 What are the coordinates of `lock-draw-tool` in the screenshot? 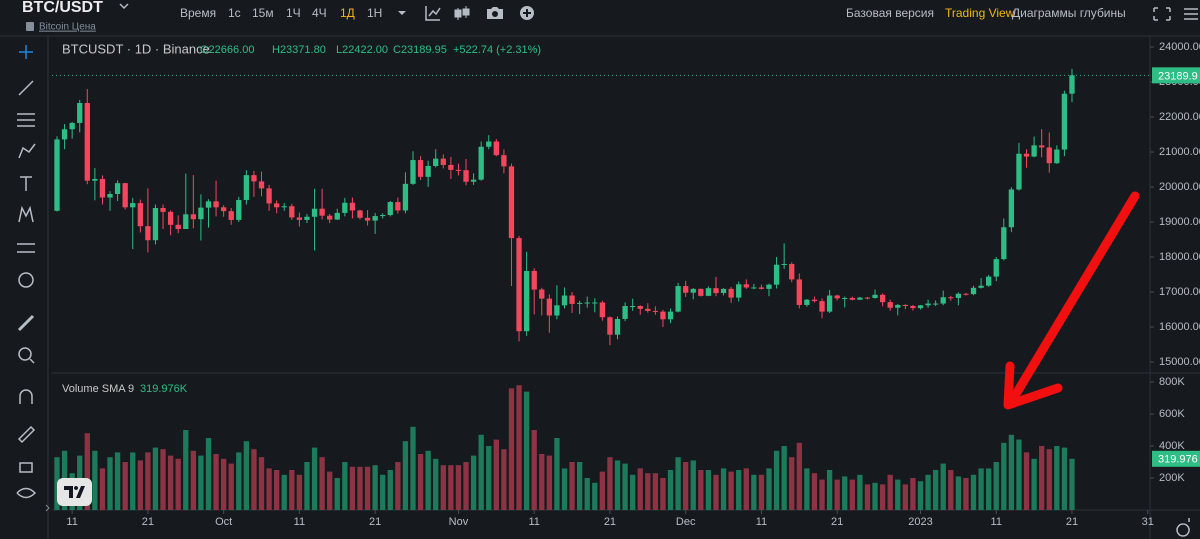 It's located at (26, 434).